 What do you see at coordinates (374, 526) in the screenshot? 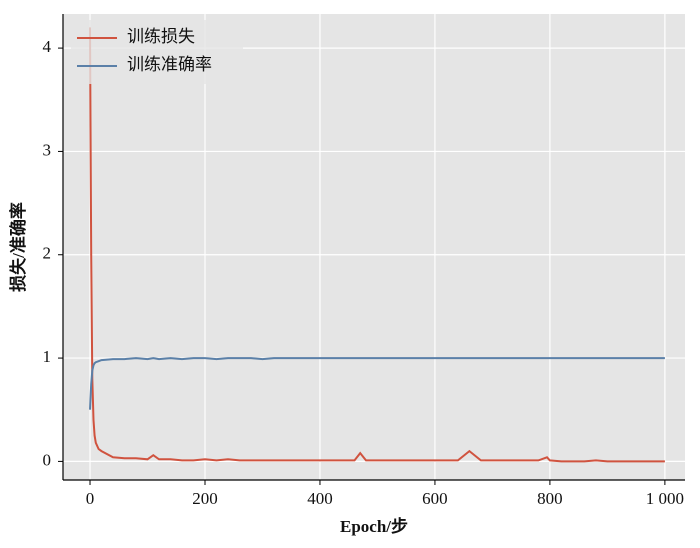
I see `x-axis-label: Epoch/步` at bounding box center [374, 526].